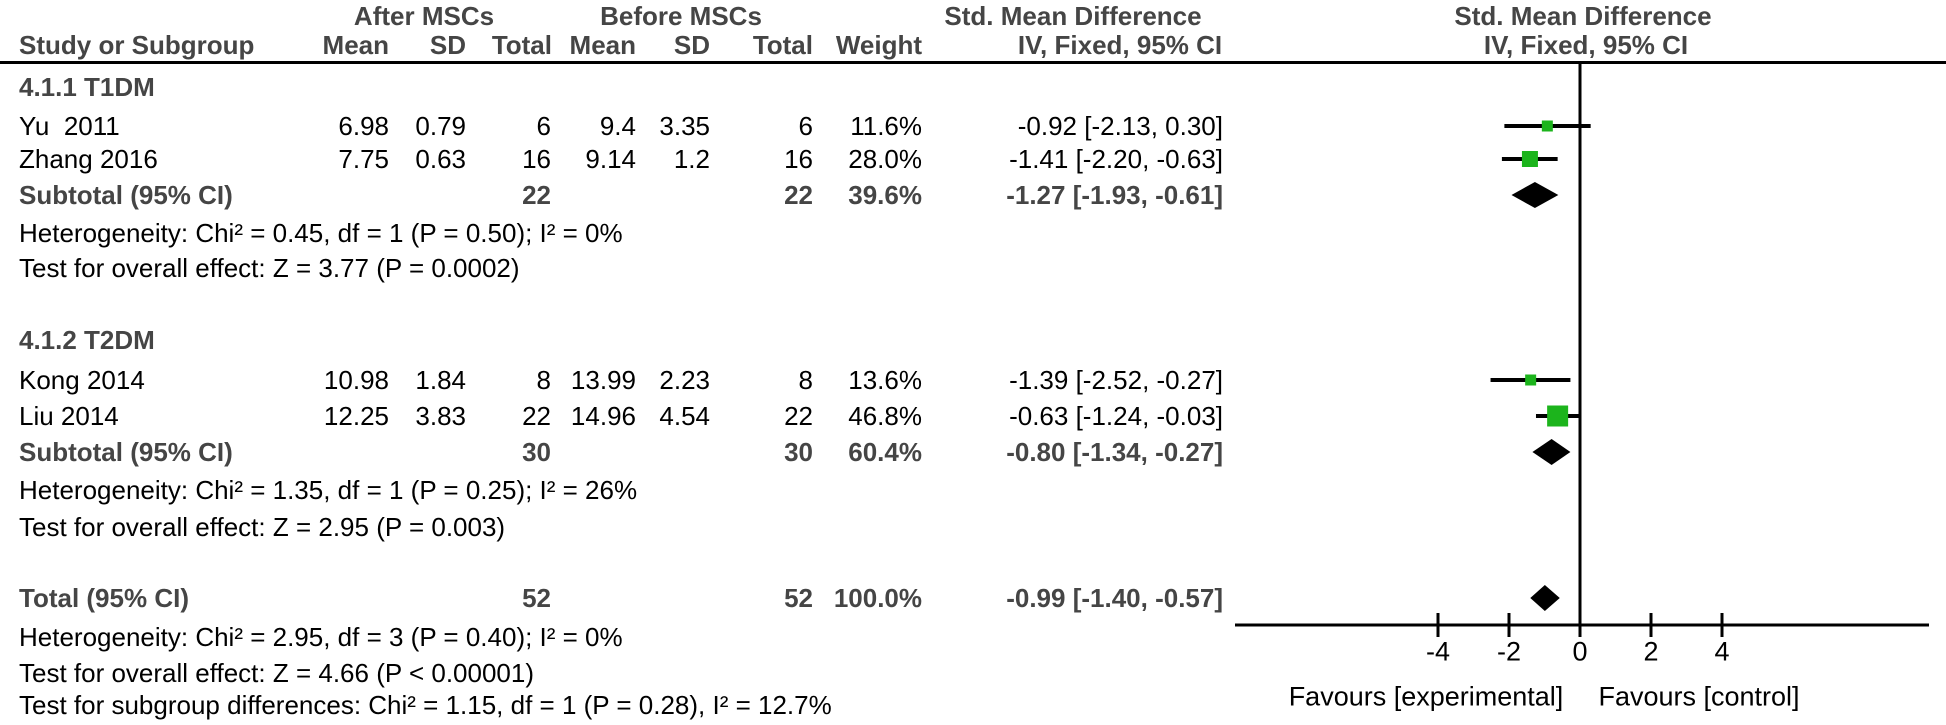 The height and width of the screenshot is (725, 1946). What do you see at coordinates (610, 159) in the screenshot?
I see `study-row-before-mean: 9.14` at bounding box center [610, 159].